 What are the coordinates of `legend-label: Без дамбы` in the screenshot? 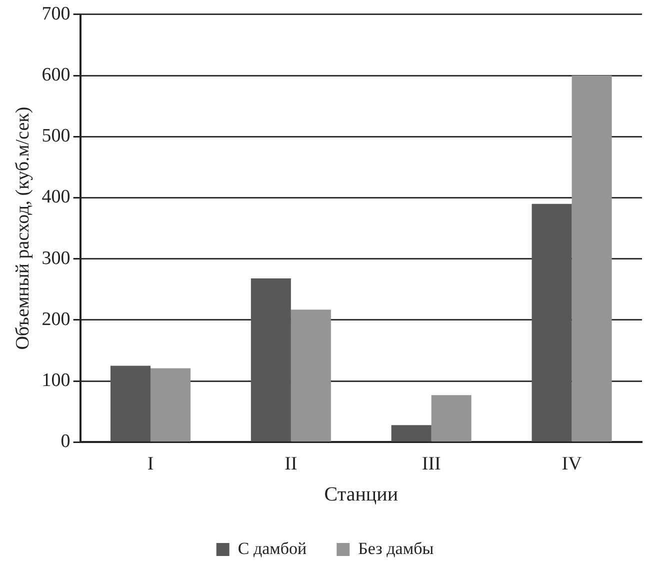 It's located at (396, 548).